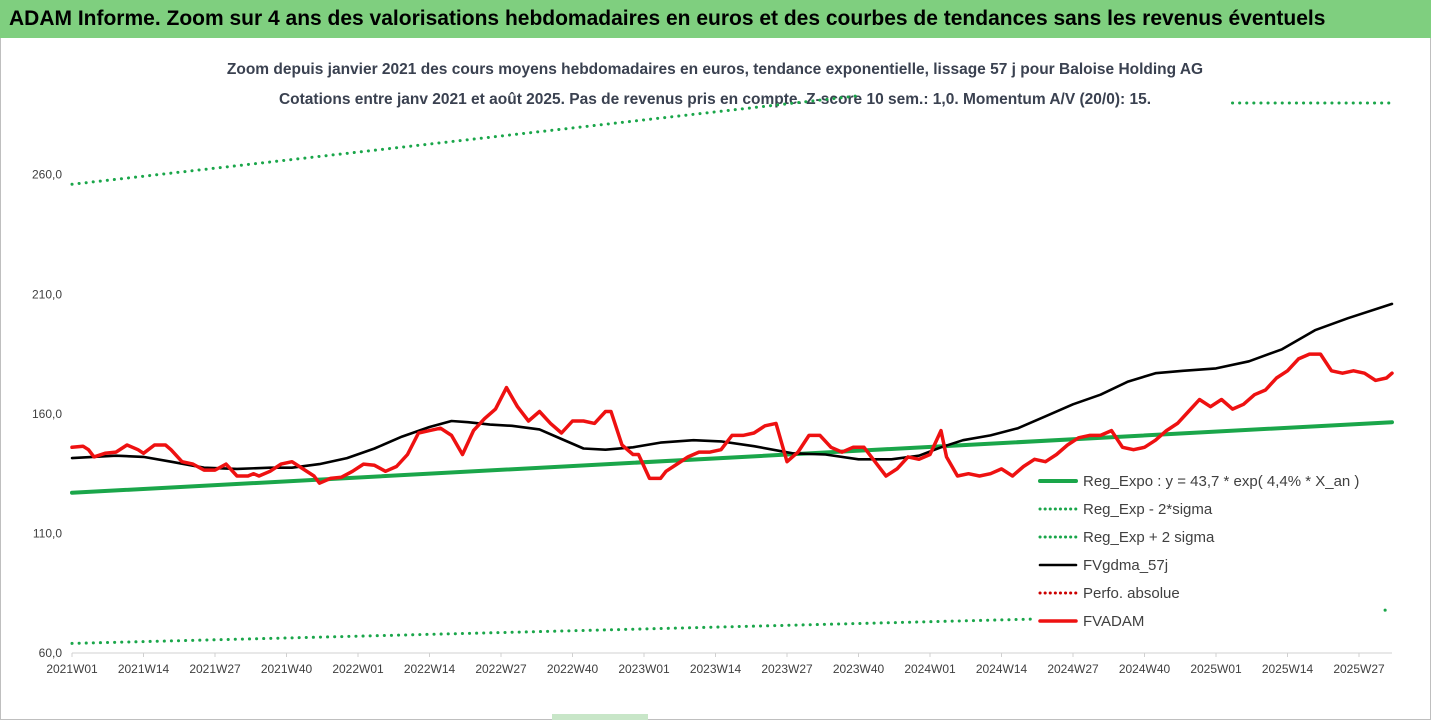  Describe the element at coordinates (716, 669) in the screenshot. I see `x-tick-label: 2023W14` at that location.